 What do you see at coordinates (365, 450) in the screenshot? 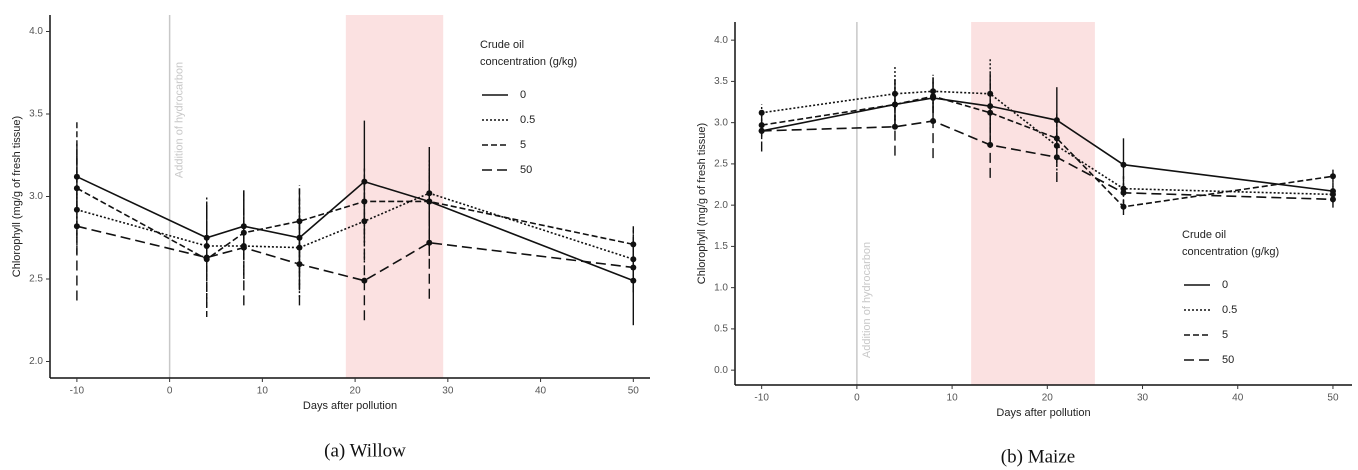
I see `panel-caption: (a) Willow` at bounding box center [365, 450].